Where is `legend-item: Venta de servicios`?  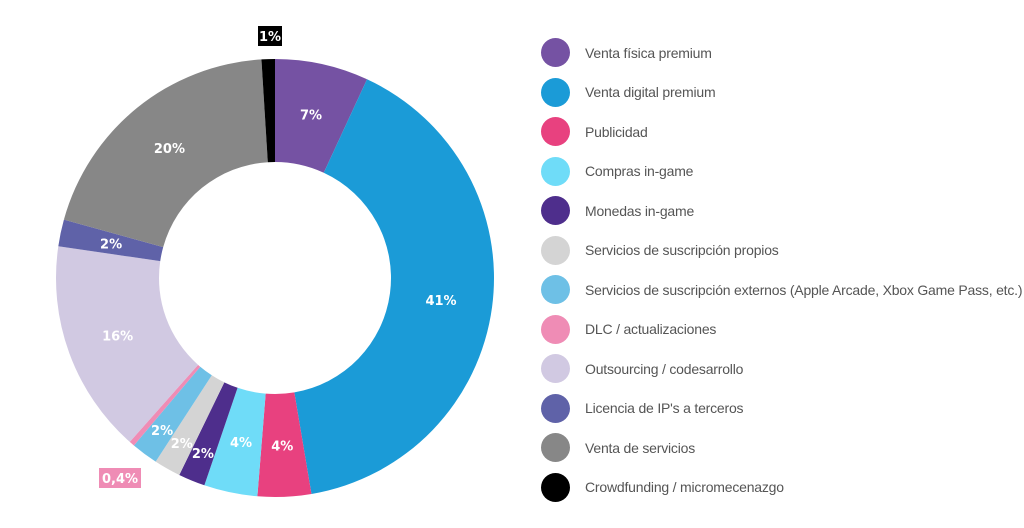 legend-item: Venta de servicios is located at coordinates (782, 448).